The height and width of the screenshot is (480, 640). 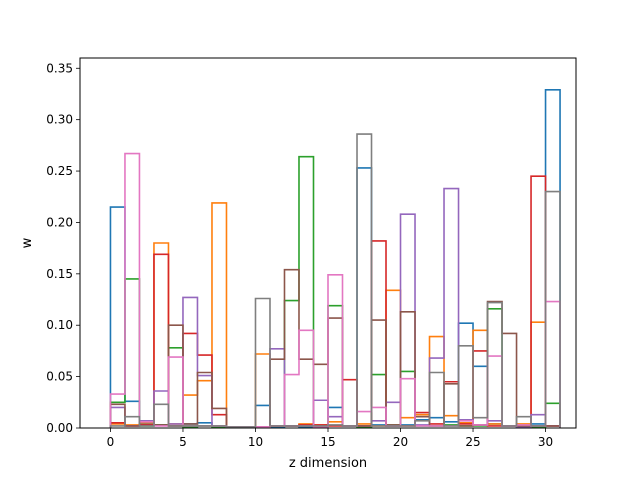 I want to click on y-tick-label: 0.25, so click(x=59, y=171).